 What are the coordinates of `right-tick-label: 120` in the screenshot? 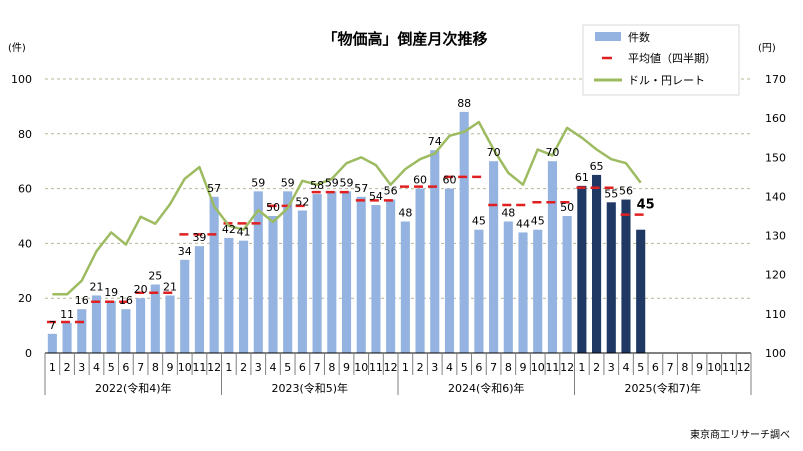 It's located at (775, 275).